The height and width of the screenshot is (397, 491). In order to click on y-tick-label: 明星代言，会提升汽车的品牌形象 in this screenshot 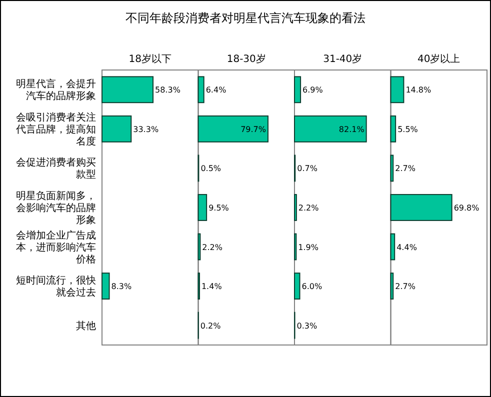, I will do `click(56, 90)`.